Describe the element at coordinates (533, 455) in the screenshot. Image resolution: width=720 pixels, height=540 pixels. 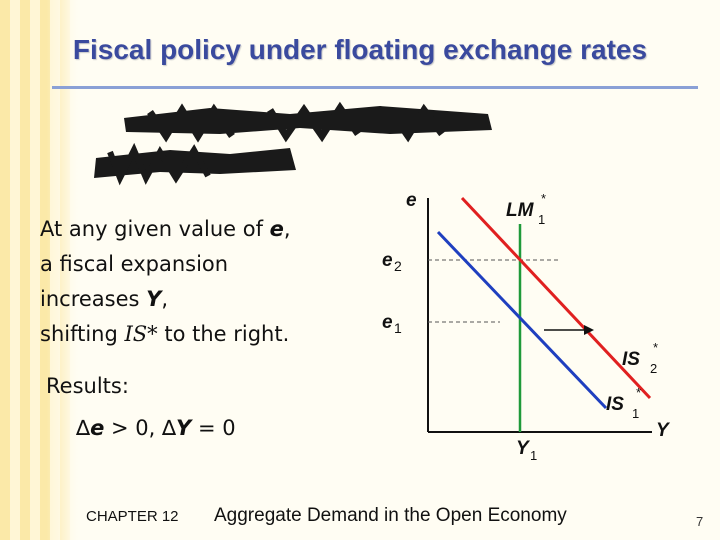
I see `y1-subscript: 1` at that location.